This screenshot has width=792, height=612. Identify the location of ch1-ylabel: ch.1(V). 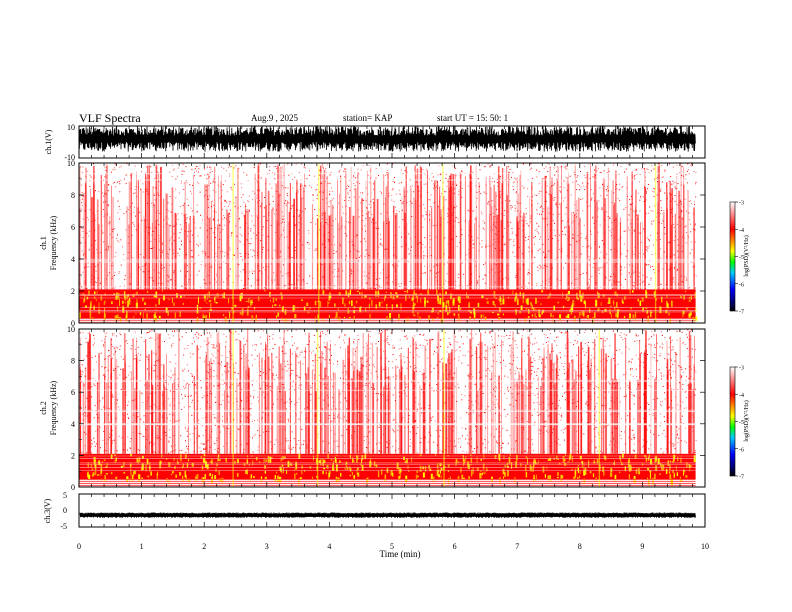
(48, 141).